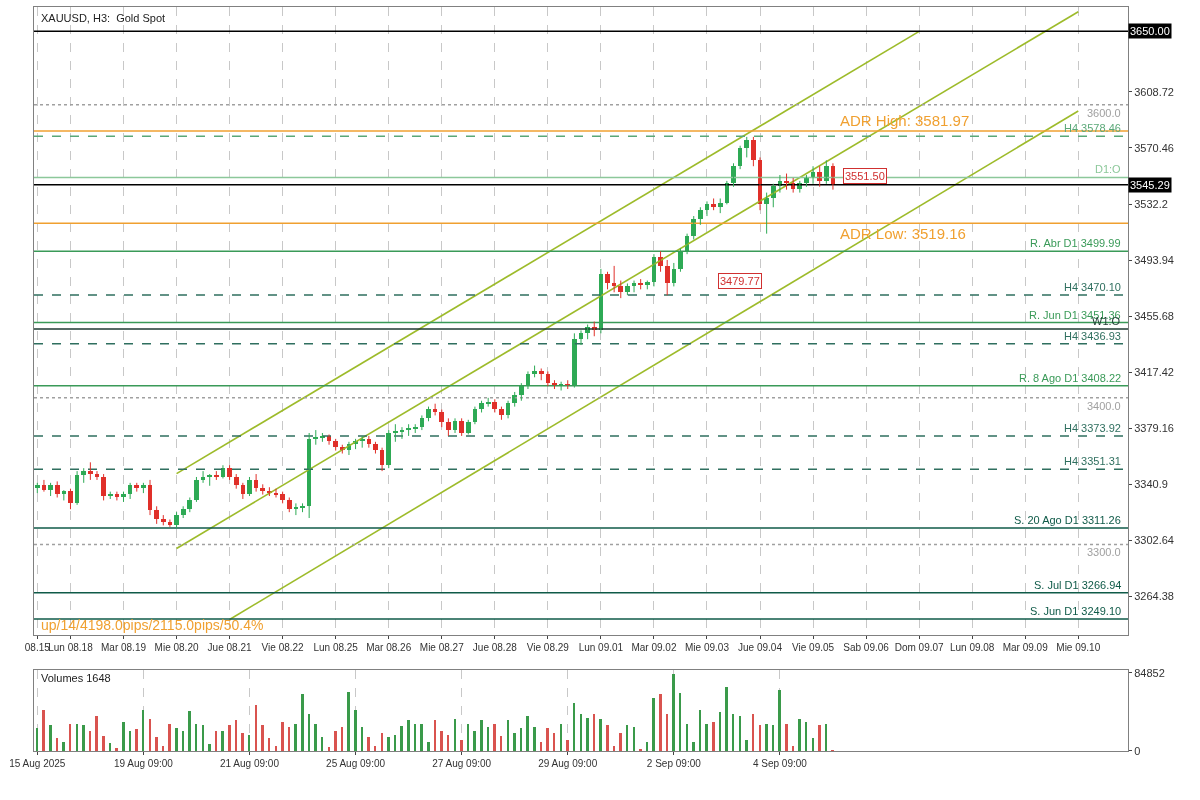 This screenshot has width=1200, height=800. I want to click on x-tick-label: Lun 08.18, so click(71, 647).